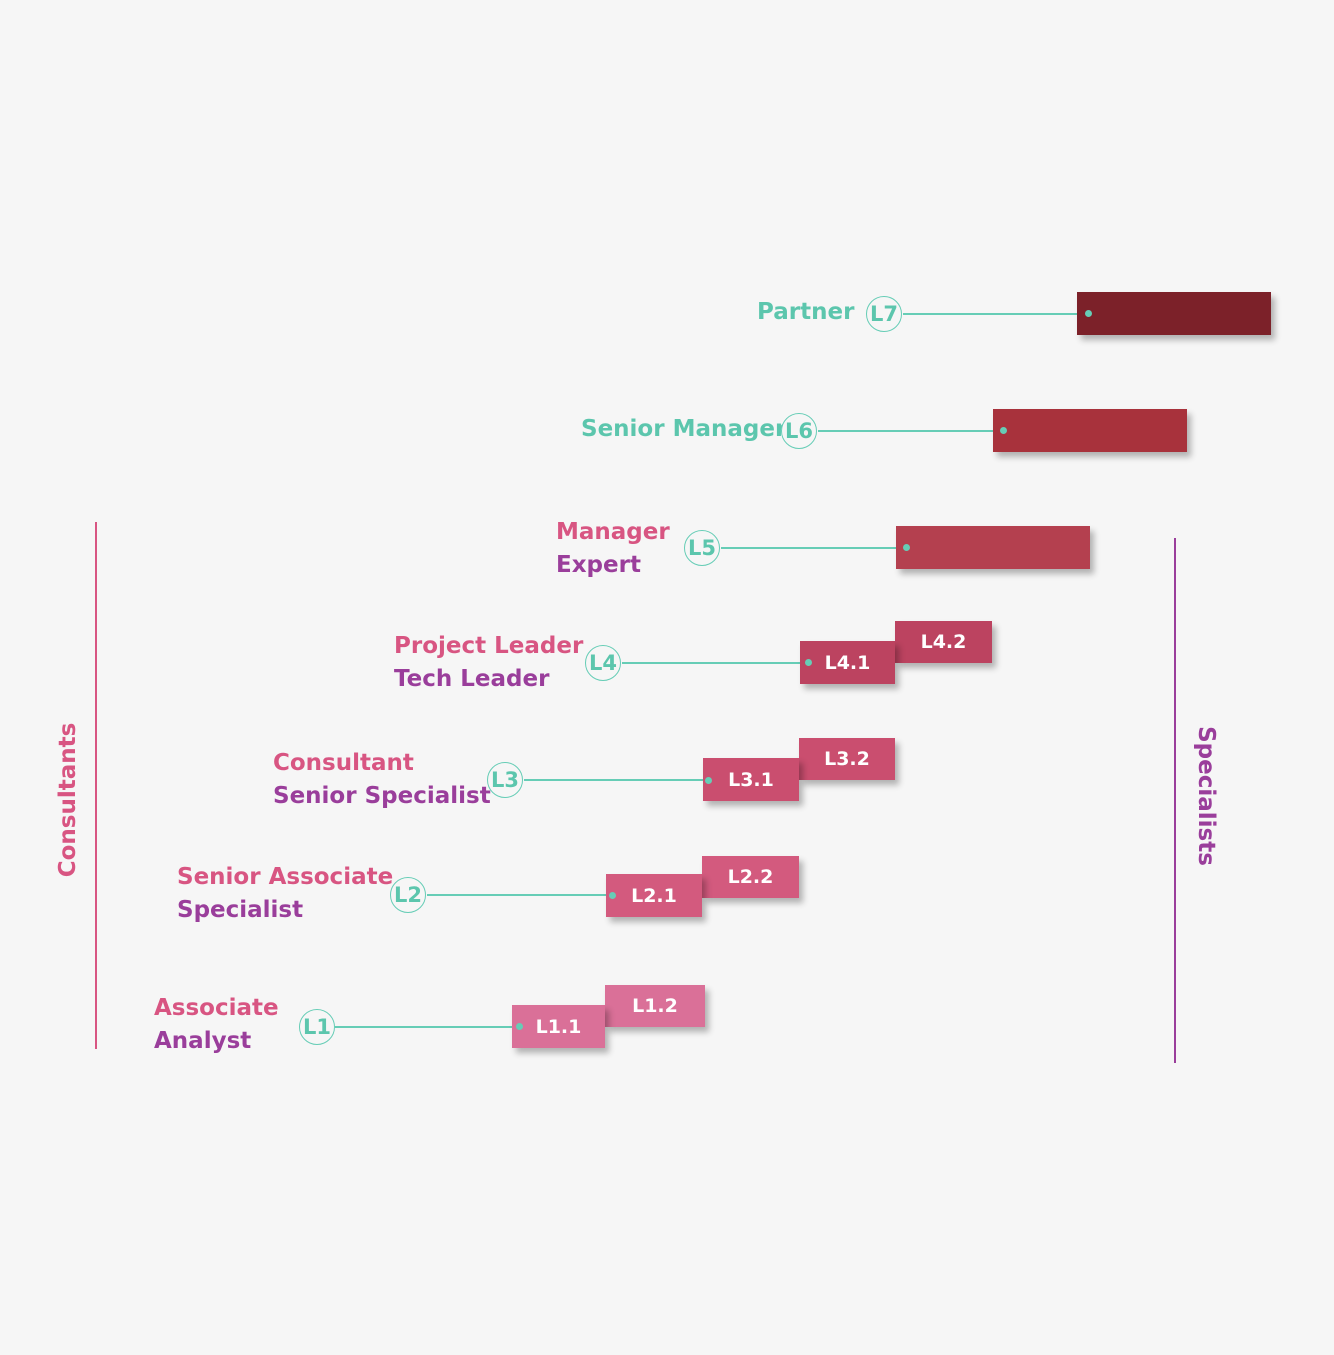 Image resolution: width=1334 pixels, height=1355 pixels. What do you see at coordinates (847, 759) in the screenshot?
I see `level-bar-l3-2: L3.2` at bounding box center [847, 759].